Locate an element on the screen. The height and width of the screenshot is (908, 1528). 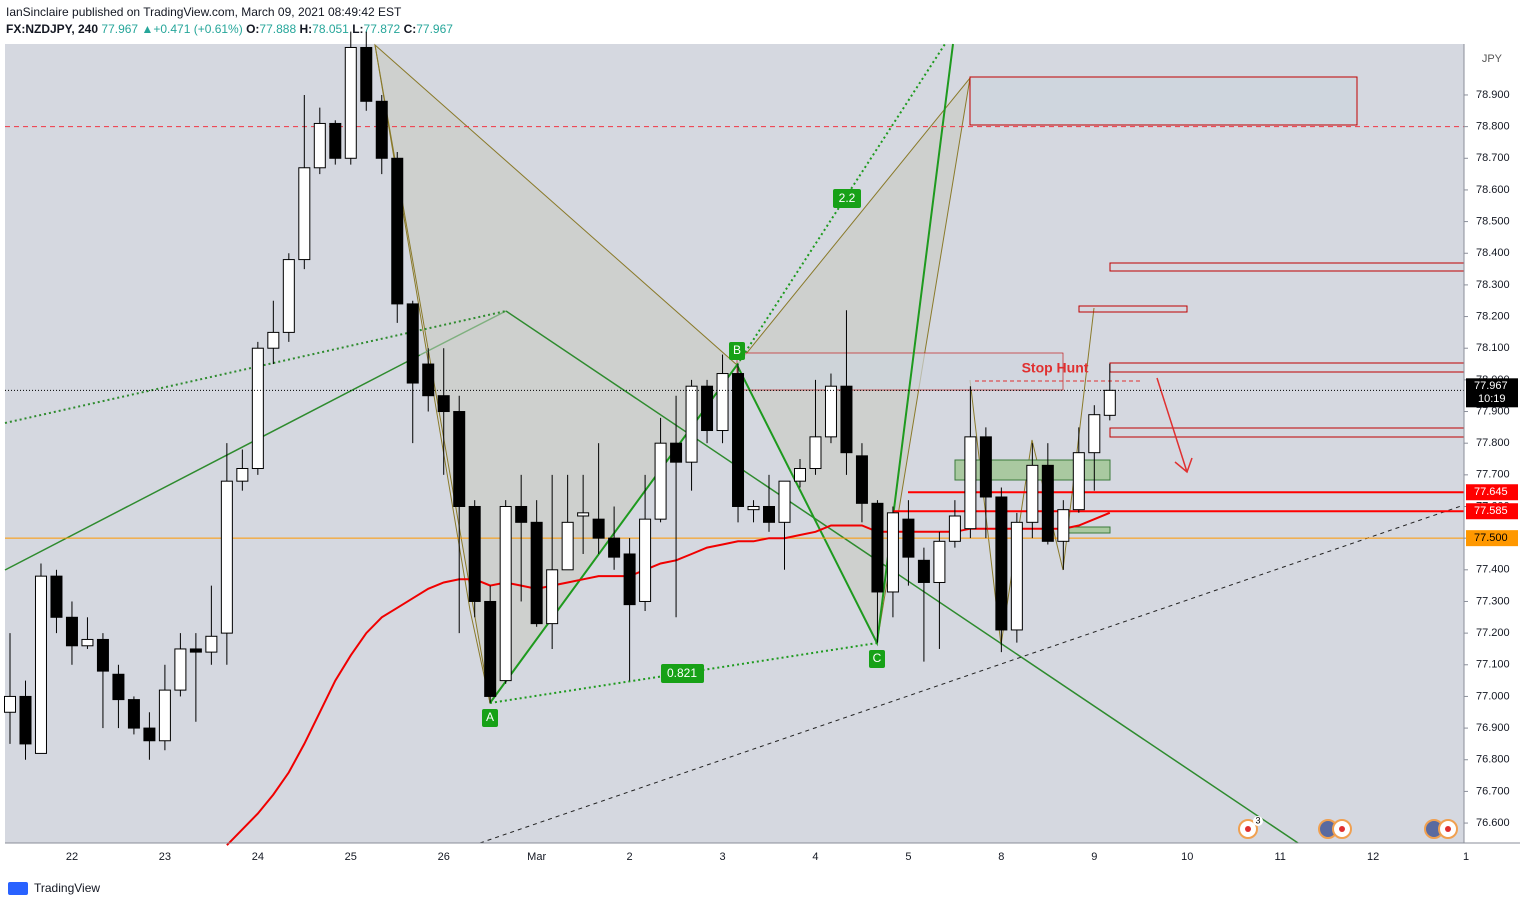
y-tick-label: 77.400 is located at coordinates (1493, 570).